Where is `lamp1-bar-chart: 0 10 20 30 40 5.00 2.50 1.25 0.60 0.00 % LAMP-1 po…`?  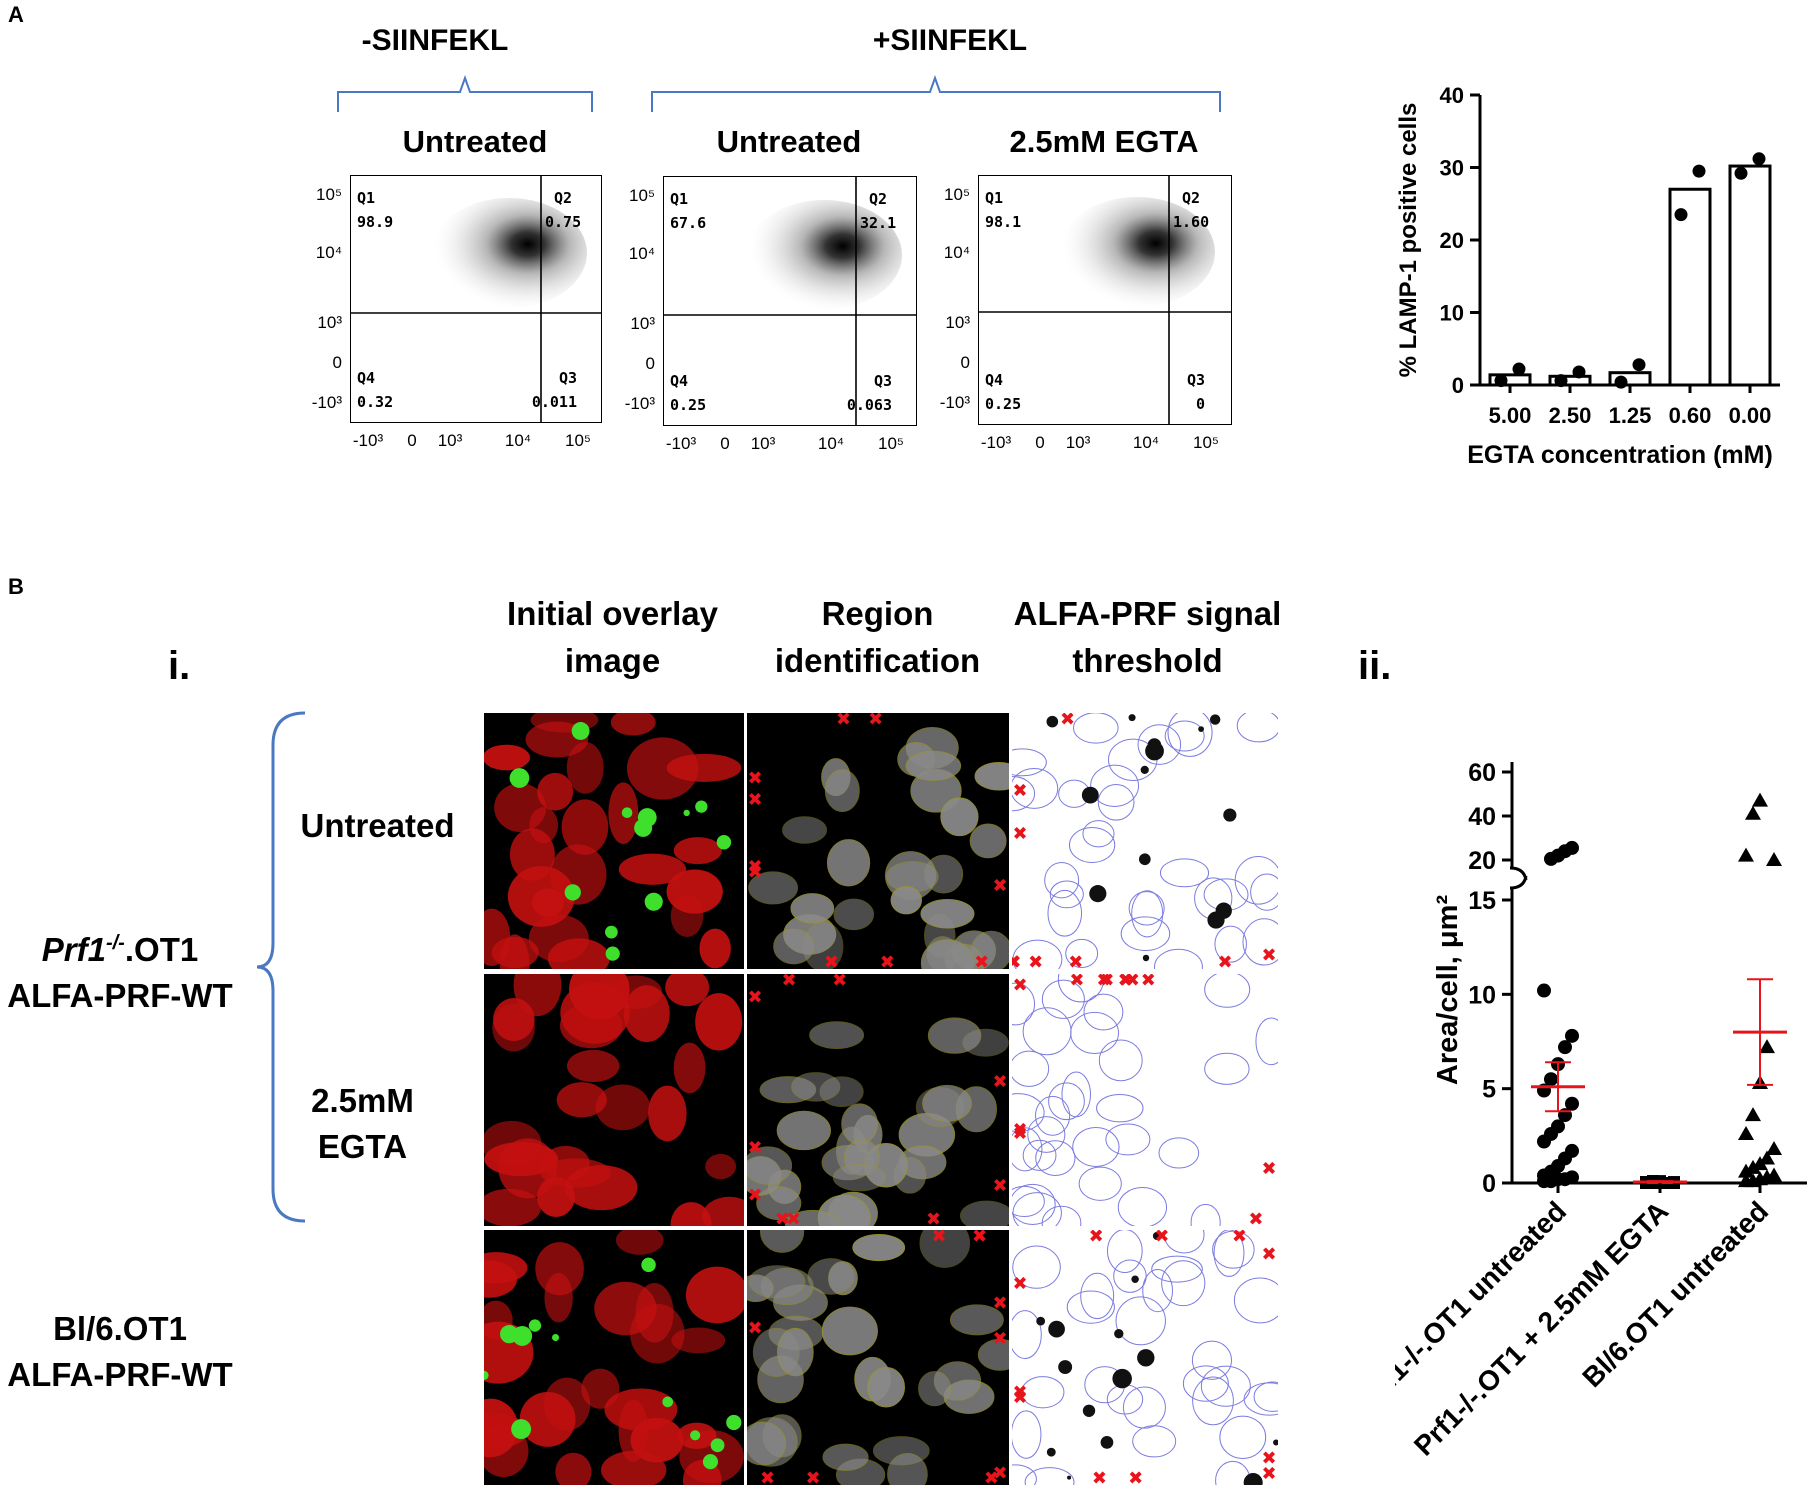 lamp1-bar-chart: 0 10 20 30 40 5.00 2.50 1.25 0.60 0.00 % LAMP-1 po… is located at coordinates (1587, 276).